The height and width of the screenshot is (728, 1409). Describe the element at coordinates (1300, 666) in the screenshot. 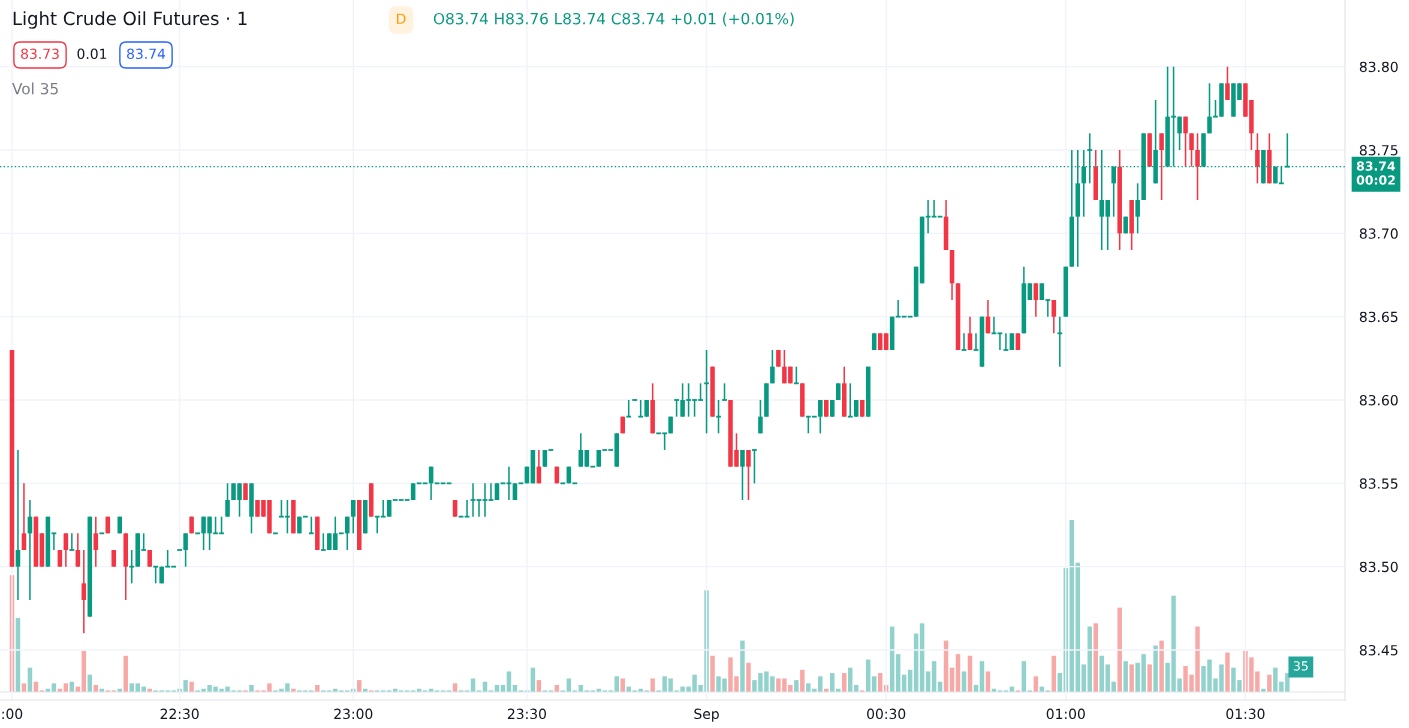

I see `data-label: 35` at that location.